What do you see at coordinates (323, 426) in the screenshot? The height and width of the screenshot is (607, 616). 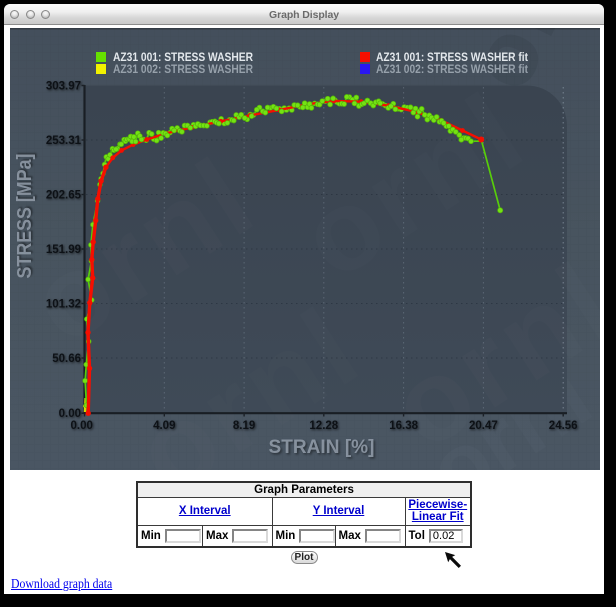 I see `svg-text: 12.28` at bounding box center [323, 426].